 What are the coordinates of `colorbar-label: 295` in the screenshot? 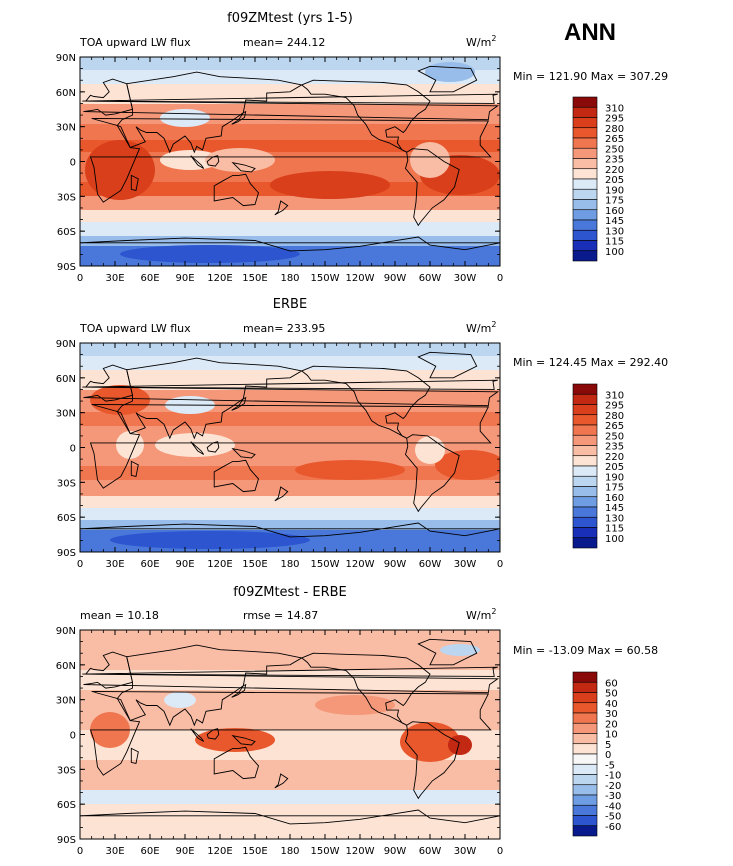 It's located at (614, 119).